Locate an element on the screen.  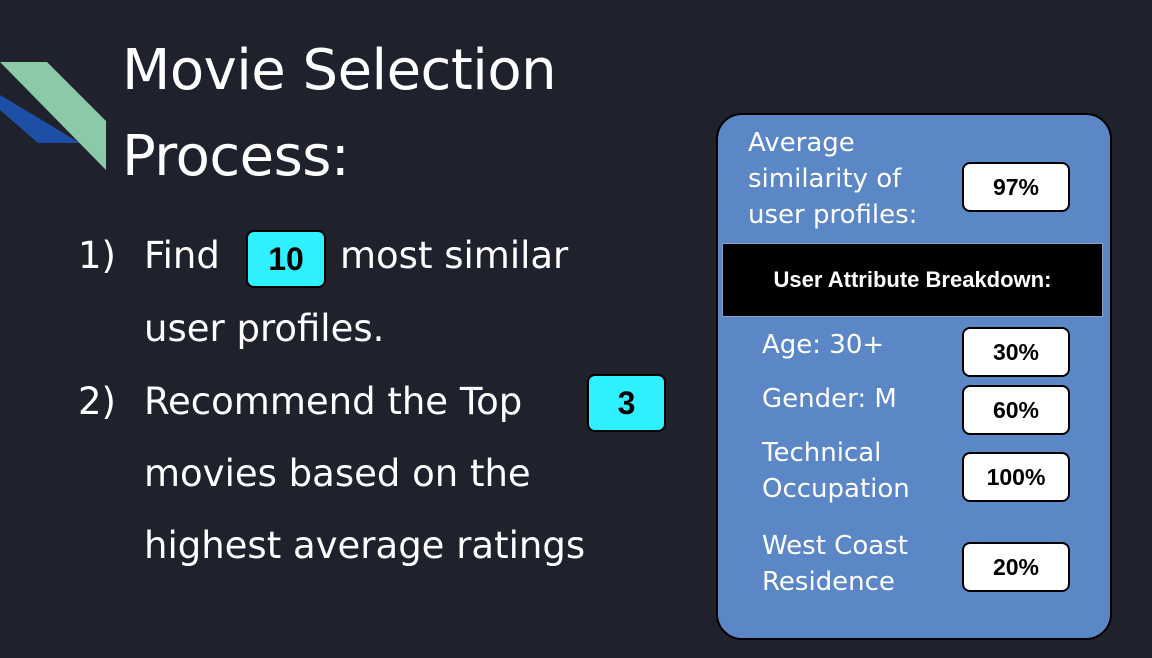
title-line-1: Movie Selection is located at coordinates (339, 70).